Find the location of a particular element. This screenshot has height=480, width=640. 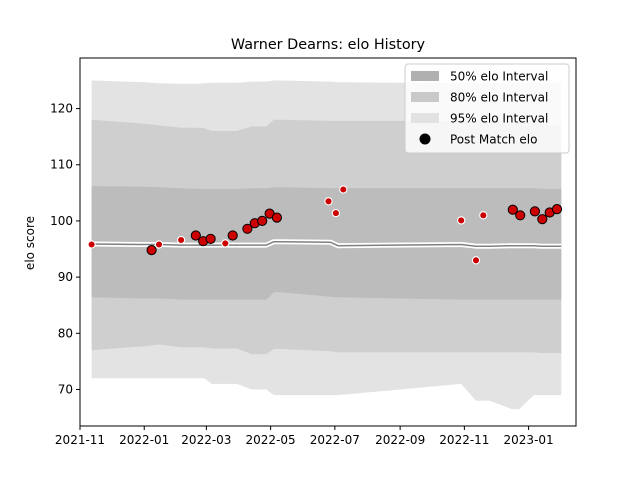

y-axis: 70 80 90 100 110 120 is located at coordinates (65, 249).